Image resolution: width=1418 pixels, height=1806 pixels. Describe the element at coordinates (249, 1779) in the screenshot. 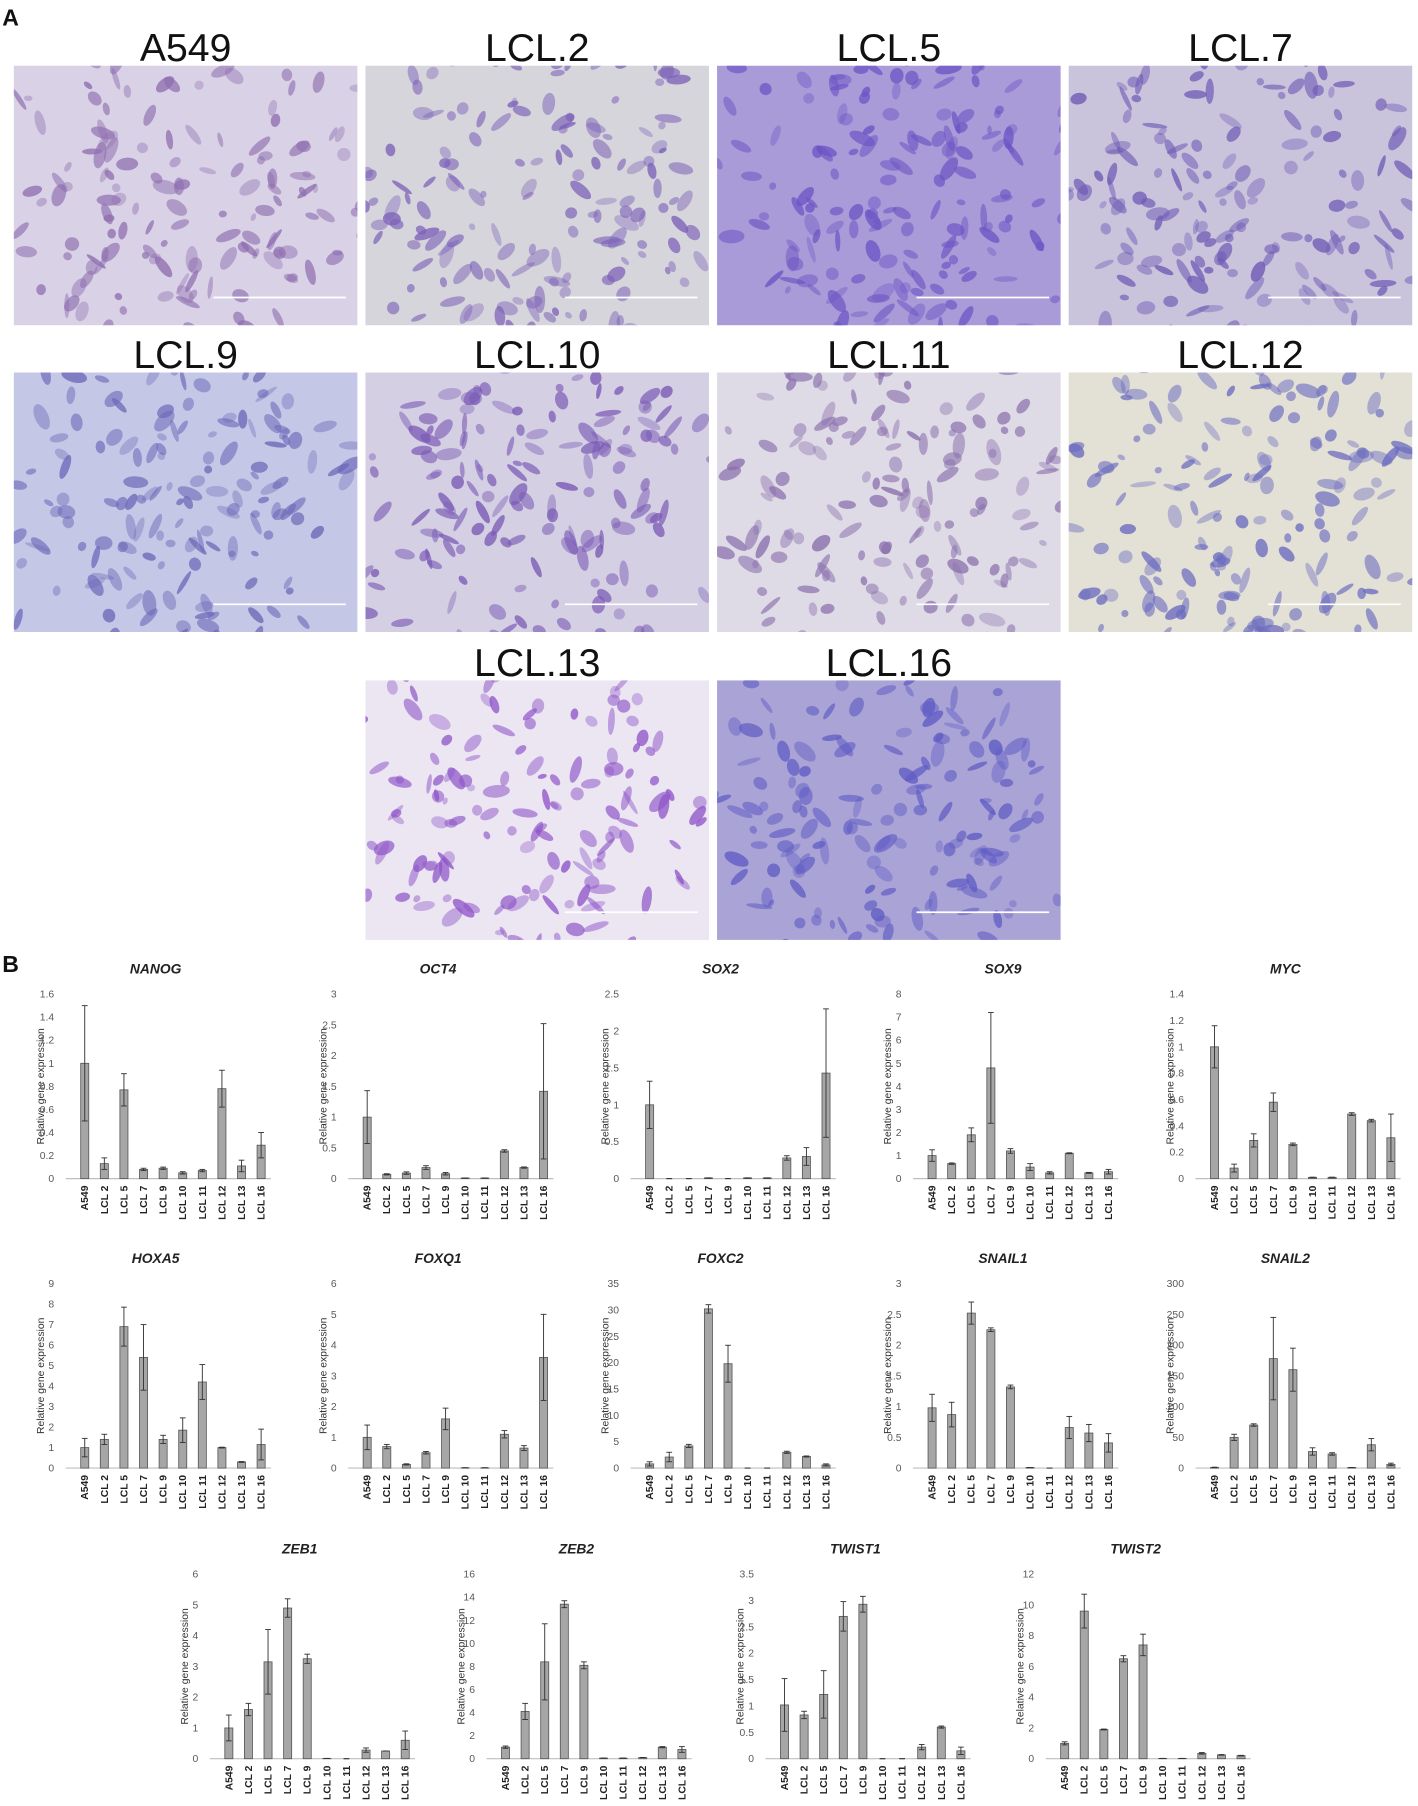

I see `x-tick-label: LCL 2` at that location.